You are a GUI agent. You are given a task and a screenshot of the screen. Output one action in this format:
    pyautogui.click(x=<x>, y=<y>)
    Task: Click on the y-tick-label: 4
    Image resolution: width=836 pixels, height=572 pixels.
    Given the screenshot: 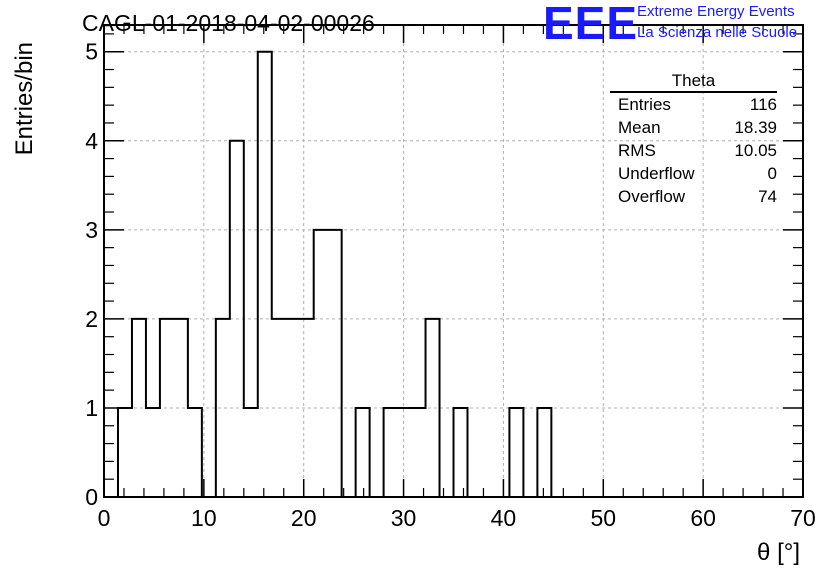 What is the action you would take?
    pyautogui.click(x=91, y=141)
    